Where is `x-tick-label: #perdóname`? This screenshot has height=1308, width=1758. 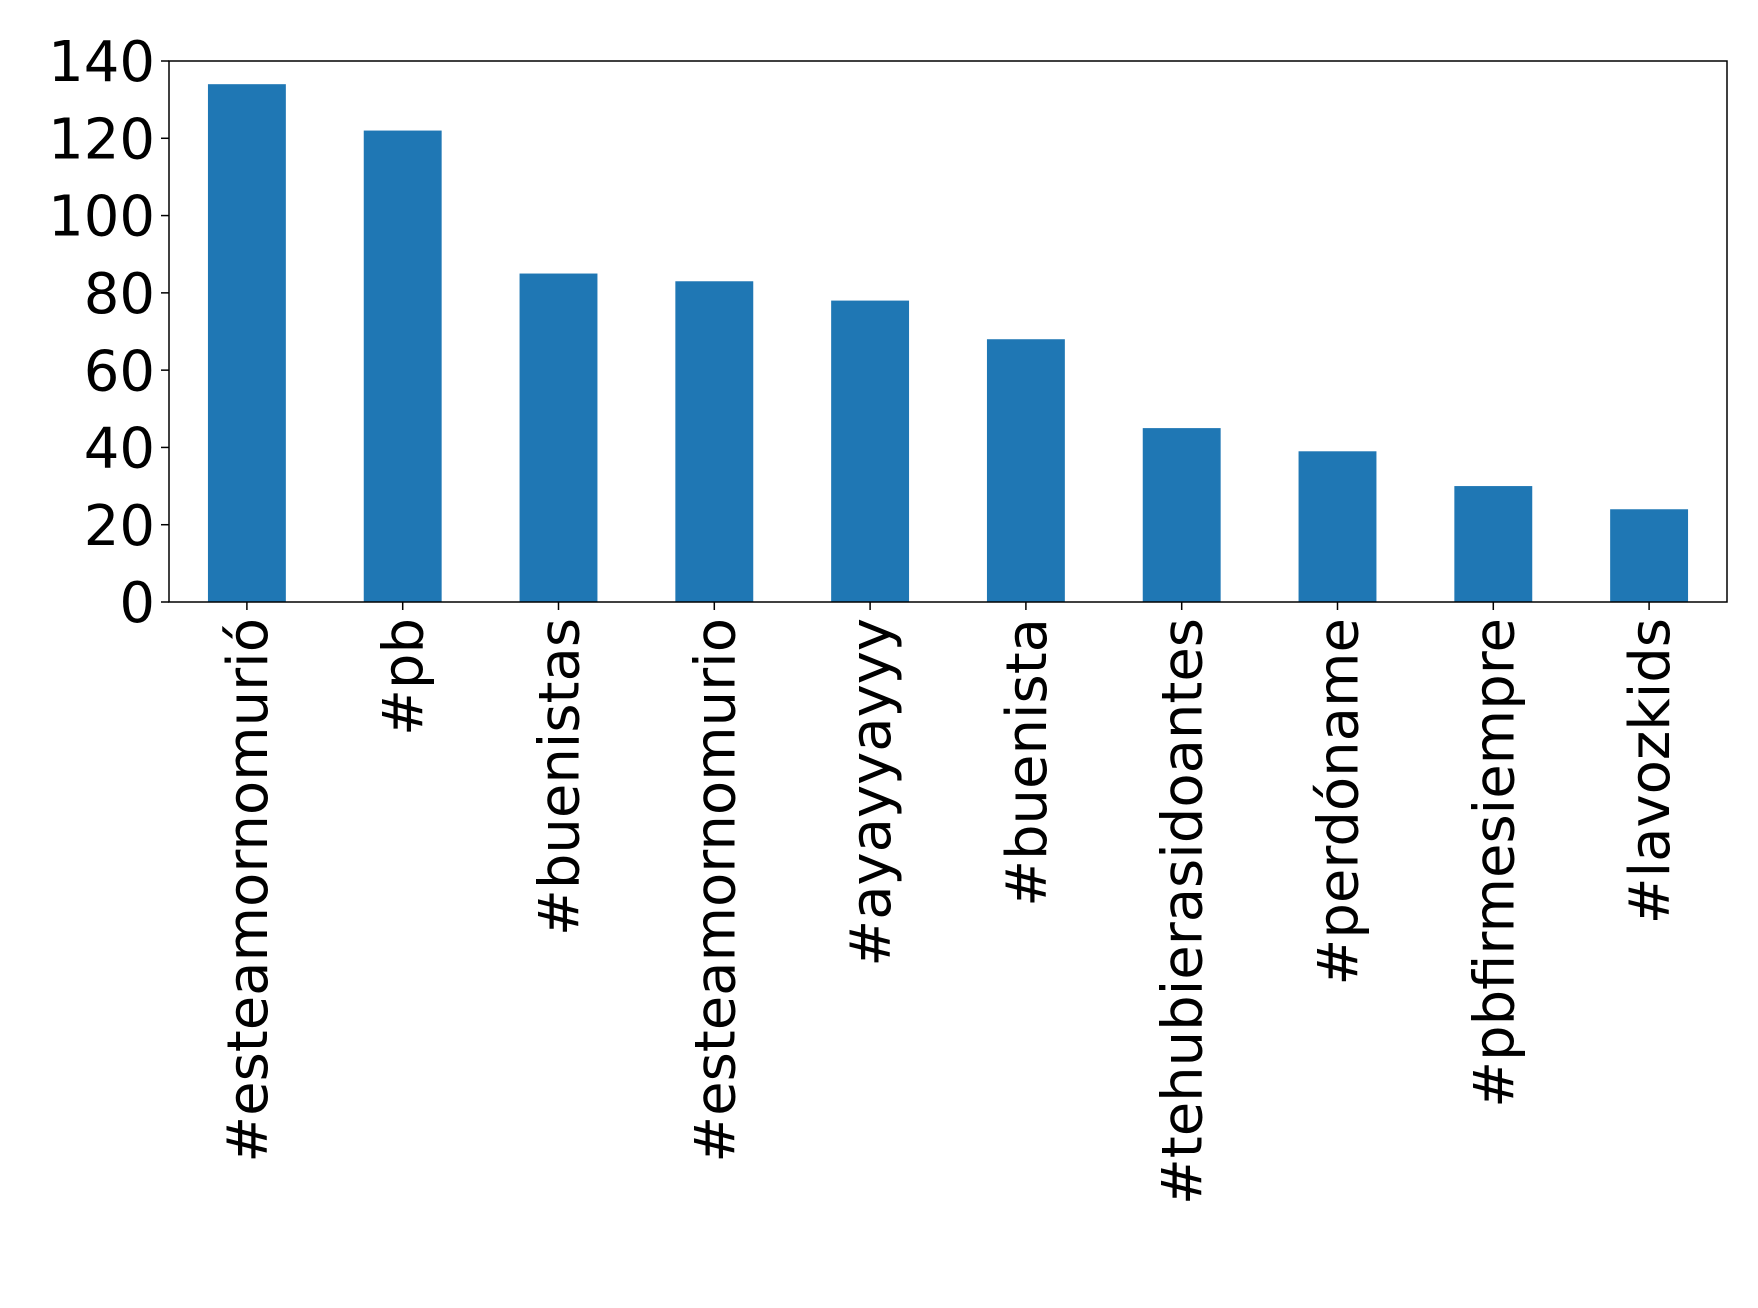 x-tick-label: #perdóname is located at coordinates (1339, 802).